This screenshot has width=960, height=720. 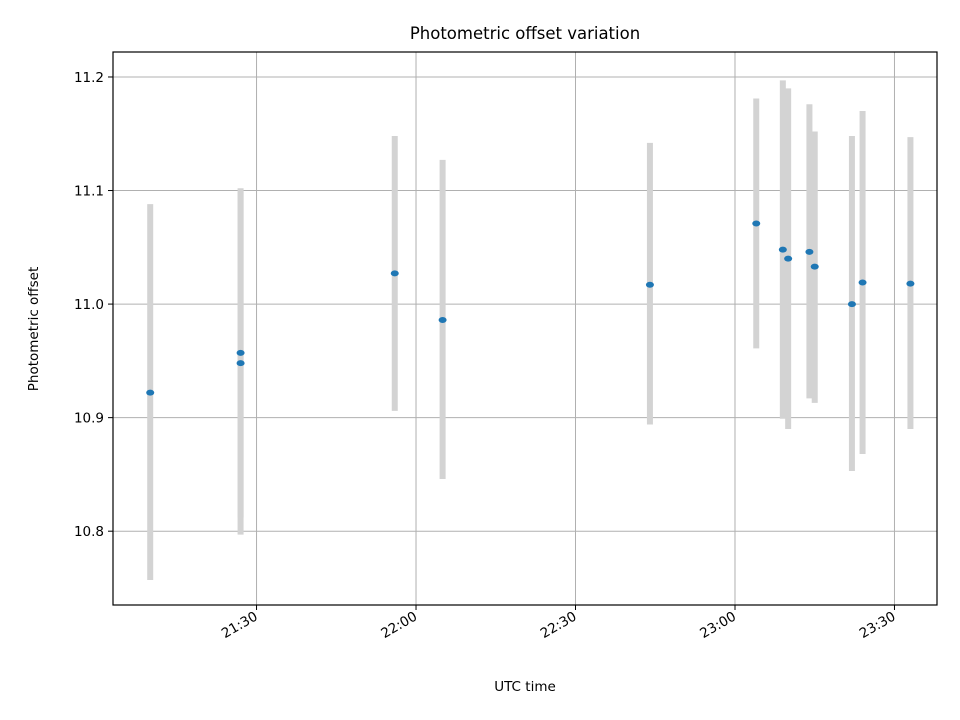 I want to click on y-tick-label: 11.0, so click(x=89, y=305).